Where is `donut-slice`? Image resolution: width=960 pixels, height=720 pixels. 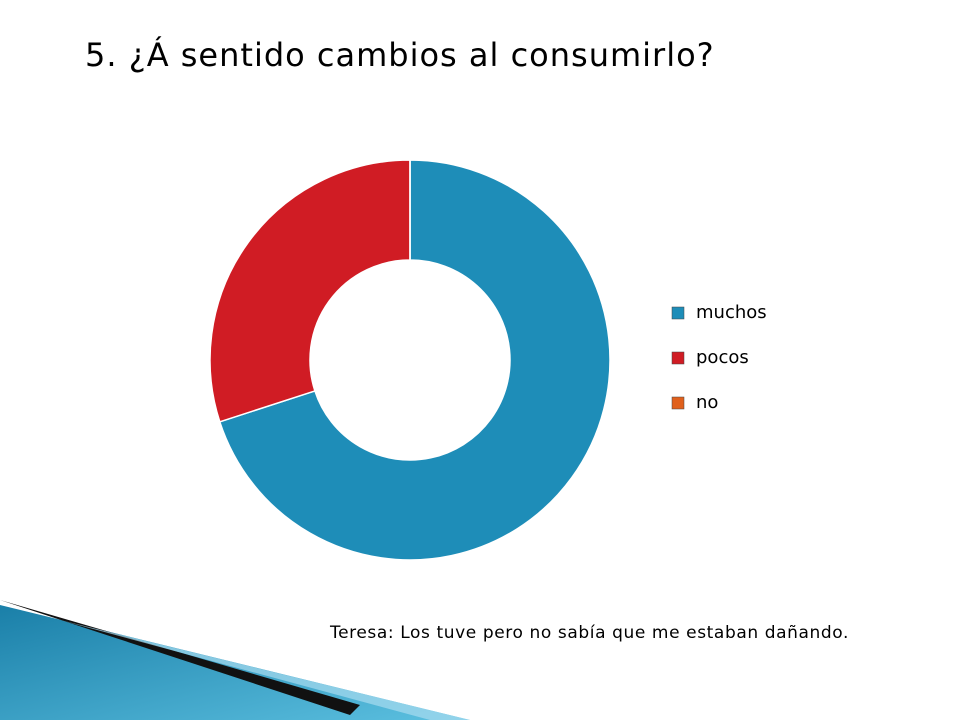 donut-slice is located at coordinates (310, 291).